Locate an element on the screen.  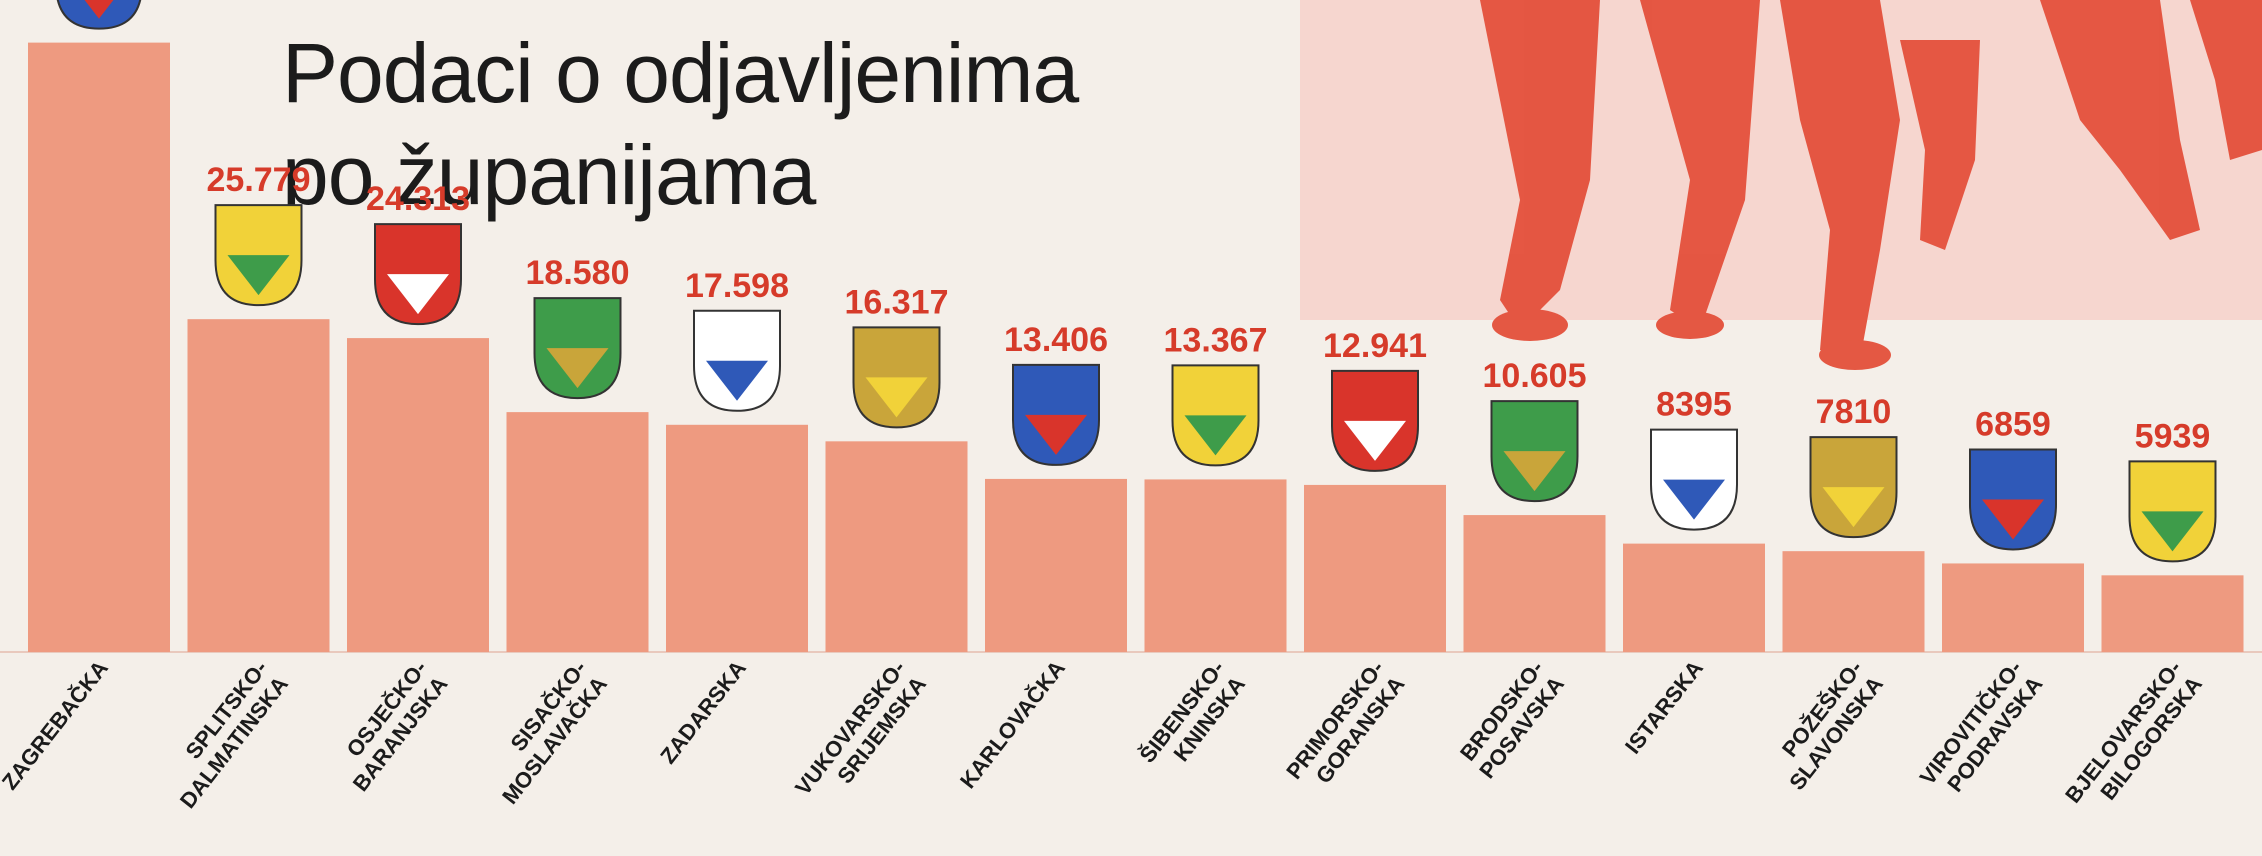
category-label: POŽEŠKO-SLAVONSKA is located at coordinates (1826, 725).